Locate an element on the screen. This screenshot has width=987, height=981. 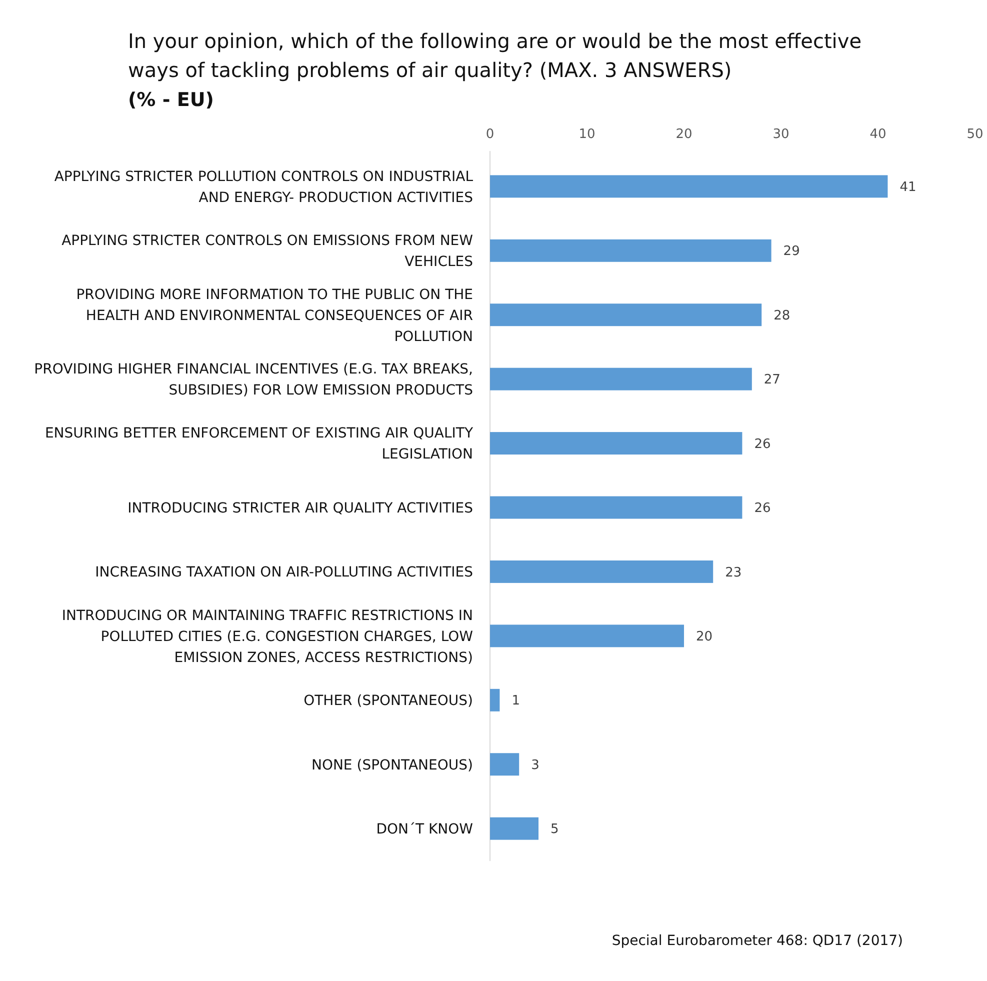
y-tick-label: PROVIDING HIGHER FINANCIAL INCENTIVES (E.G. TAX BREAKS, SUBSIDIES) FOR LOW EMISSION PRODUCTS is located at coordinates (254, 379).